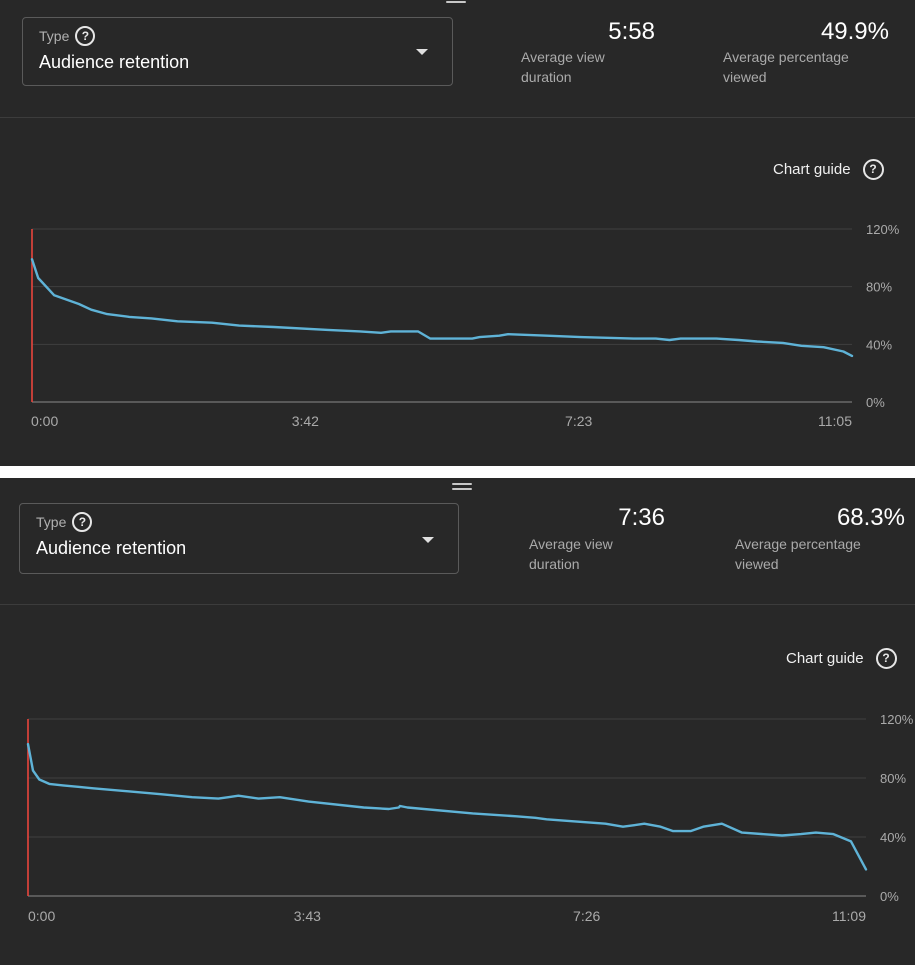 This screenshot has height=965, width=915. I want to click on metric-value: 49.9%, so click(854, 31).